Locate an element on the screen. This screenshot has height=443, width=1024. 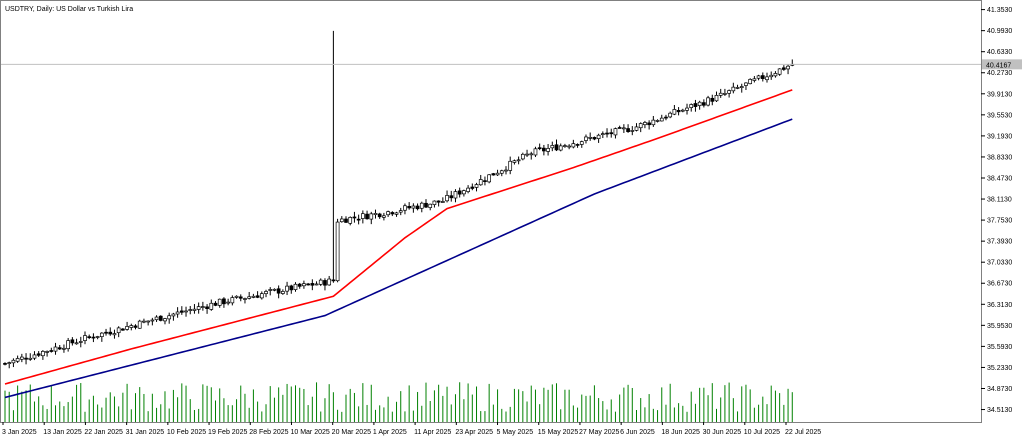
chart-title: USDTRY, Daily: US Dollar vs Turkish Lira is located at coordinates (69, 9).